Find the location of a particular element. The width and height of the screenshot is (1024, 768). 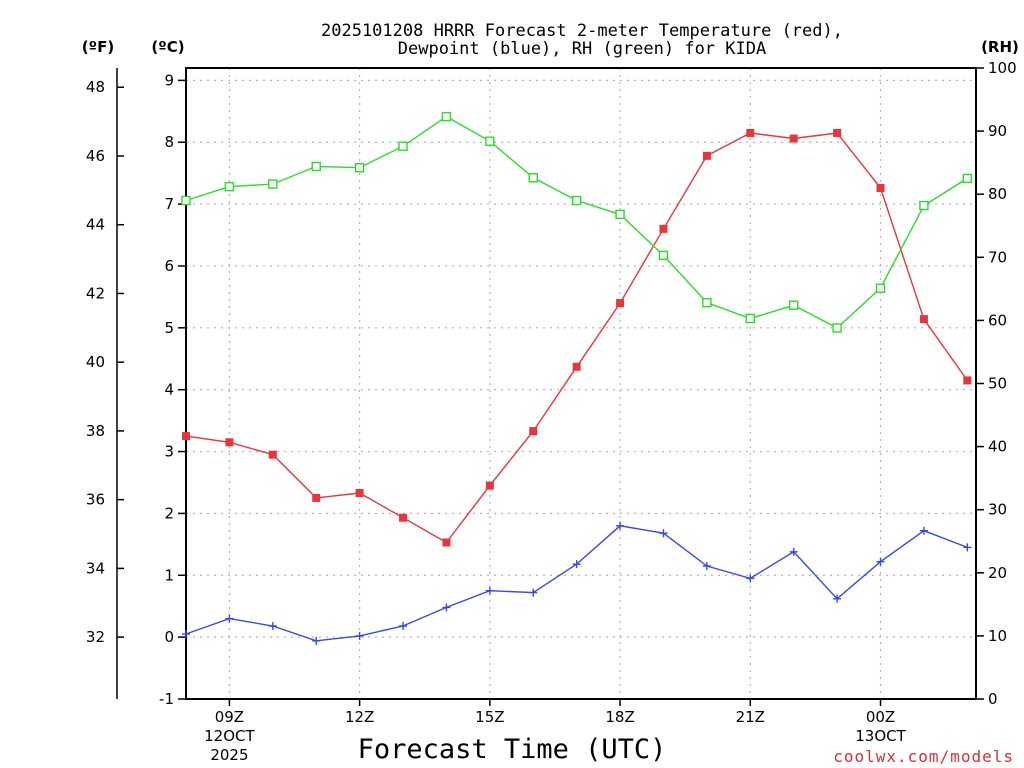

celsius-tick-label: 3 is located at coordinates (169, 452).